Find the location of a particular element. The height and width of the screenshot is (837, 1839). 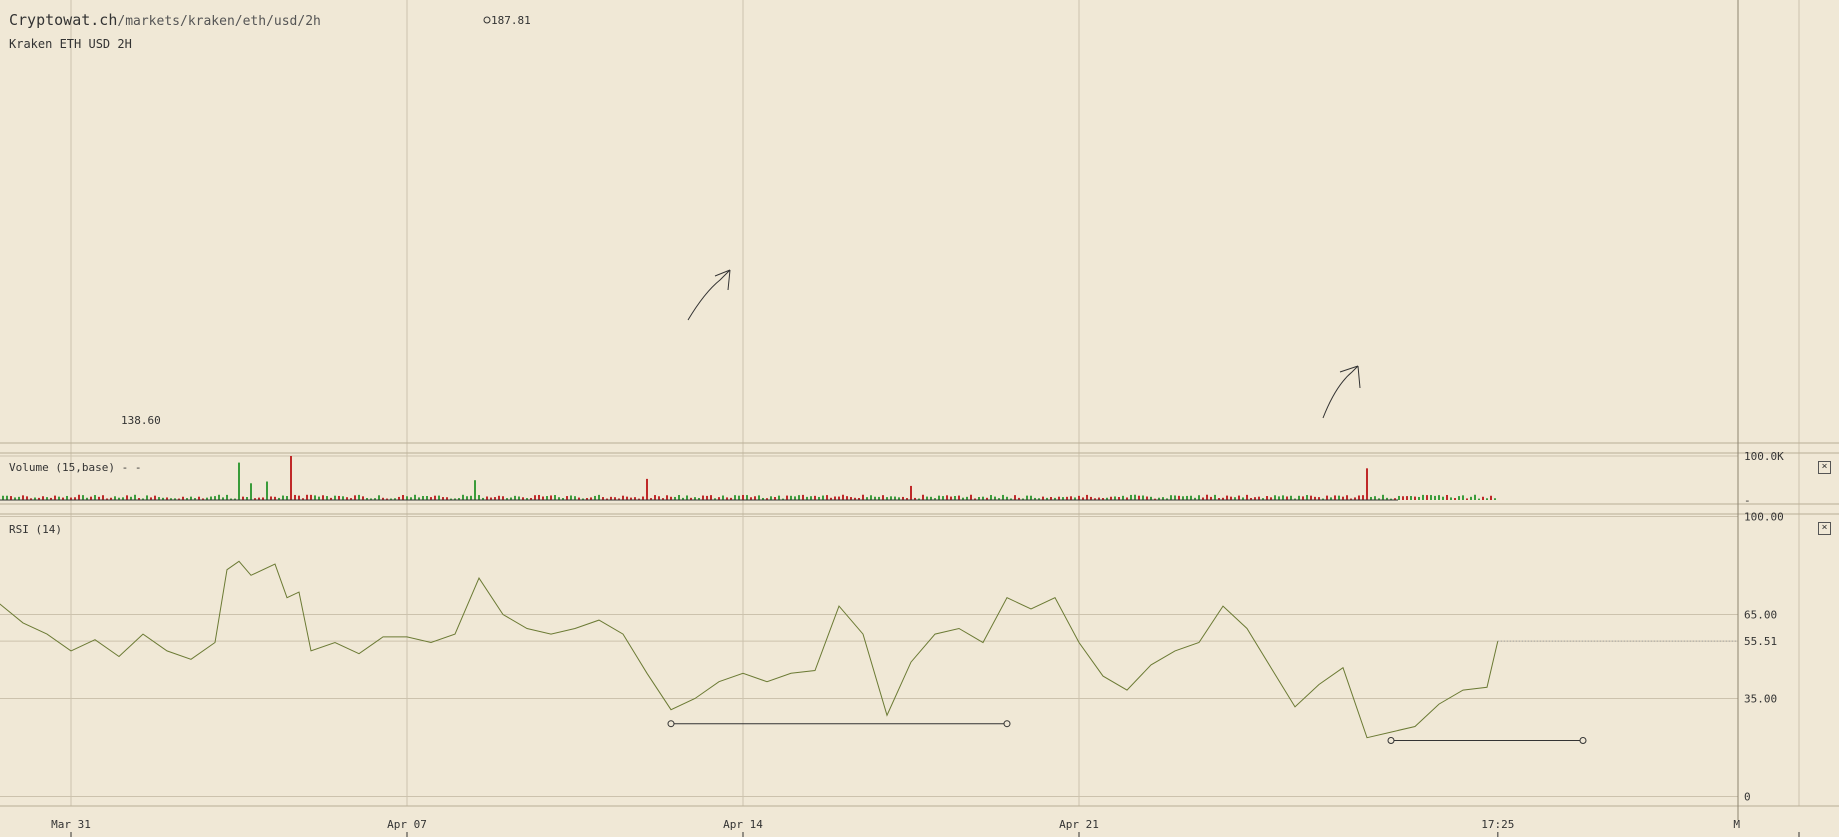

rsi-support-handle is located at coordinates (1007, 724).